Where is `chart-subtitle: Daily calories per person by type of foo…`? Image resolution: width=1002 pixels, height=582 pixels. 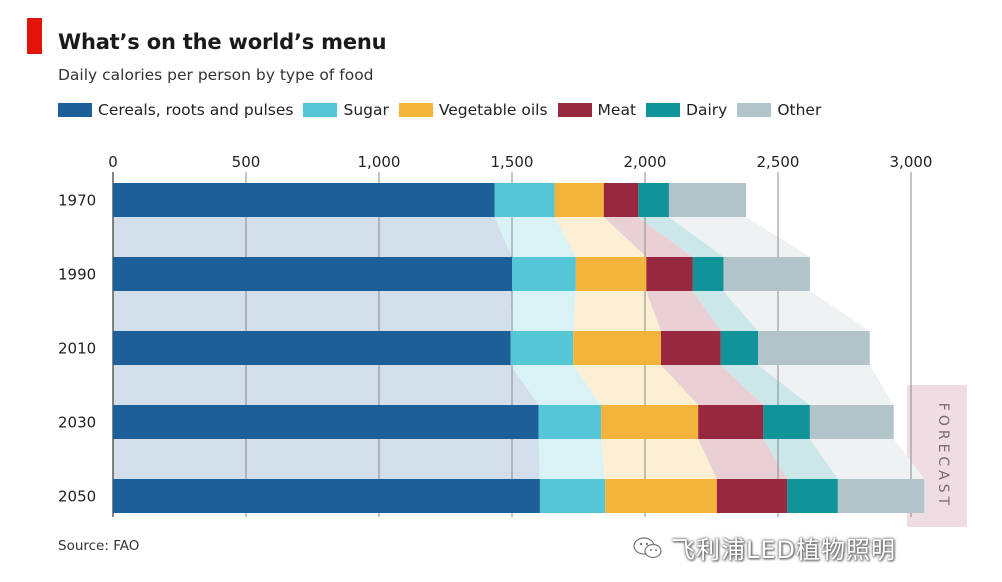 chart-subtitle: Daily calories per person by type of foo… is located at coordinates (216, 75).